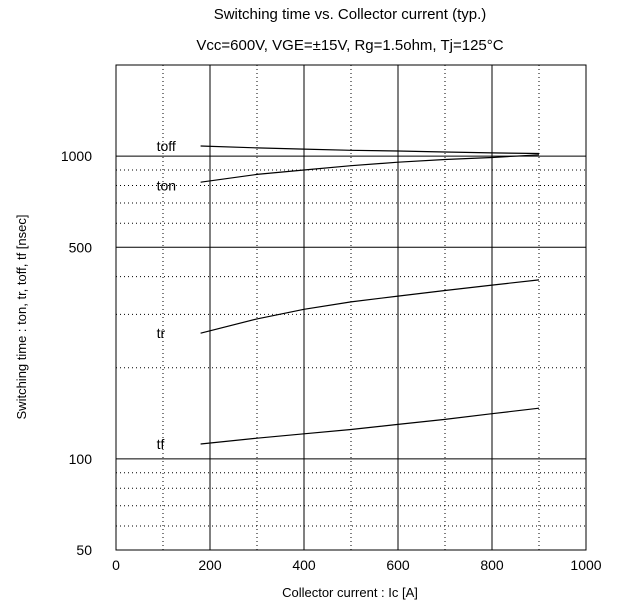 The width and height of the screenshot is (629, 610). What do you see at coordinates (161, 333) in the screenshot?
I see `series-label-tr: tr` at bounding box center [161, 333].